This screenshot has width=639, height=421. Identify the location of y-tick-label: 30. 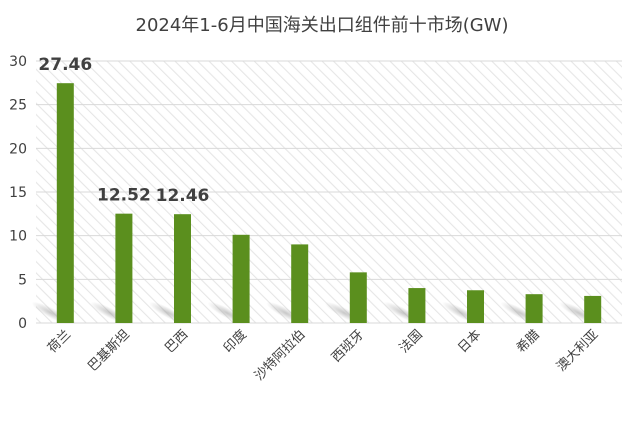
(18, 62).